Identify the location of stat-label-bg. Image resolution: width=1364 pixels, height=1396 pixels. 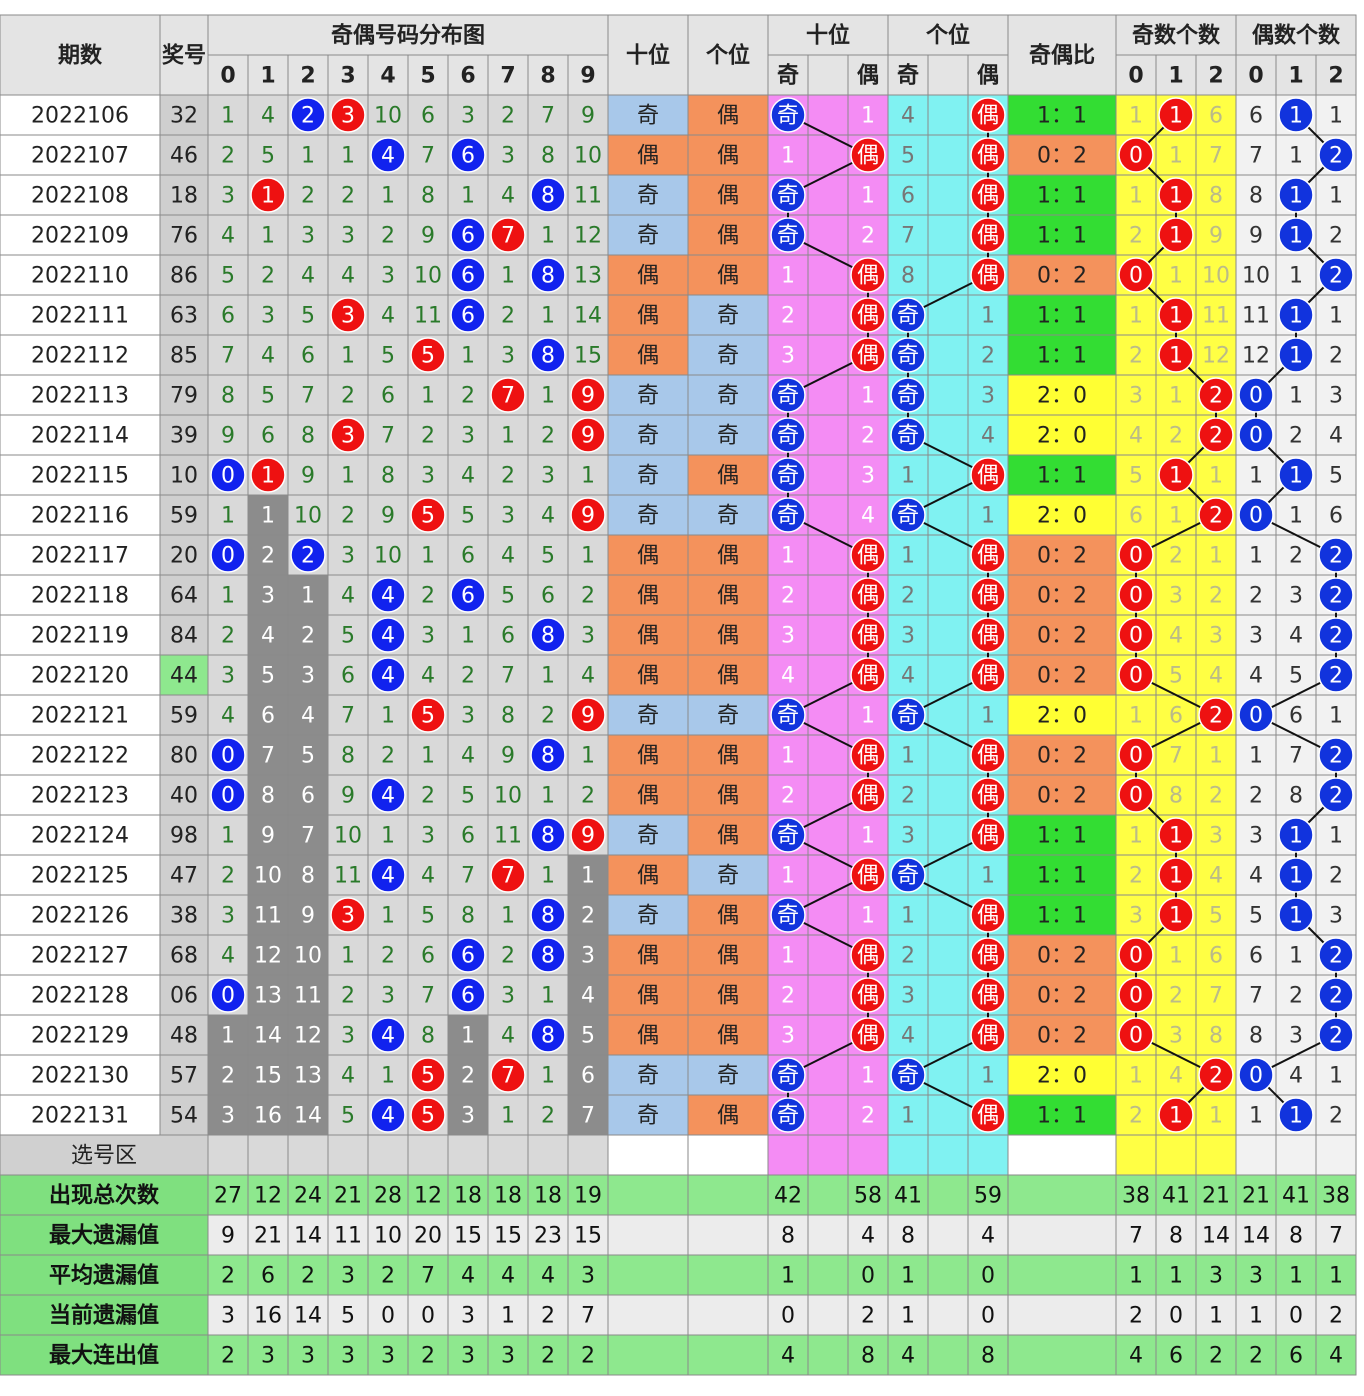
(104, 1355).